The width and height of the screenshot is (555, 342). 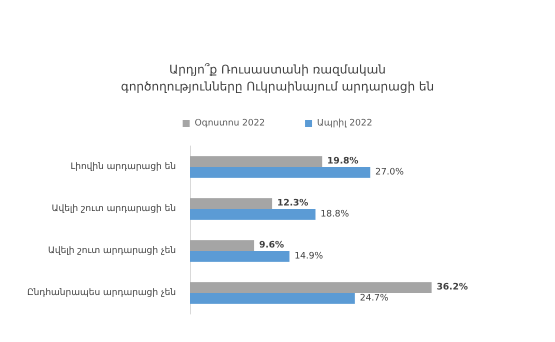 I want to click on data-label: 12.3%, so click(x=292, y=203).